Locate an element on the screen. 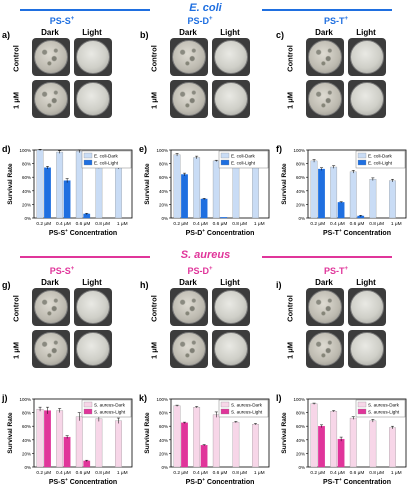  panel-letter: f) is located at coordinates (279, 149).